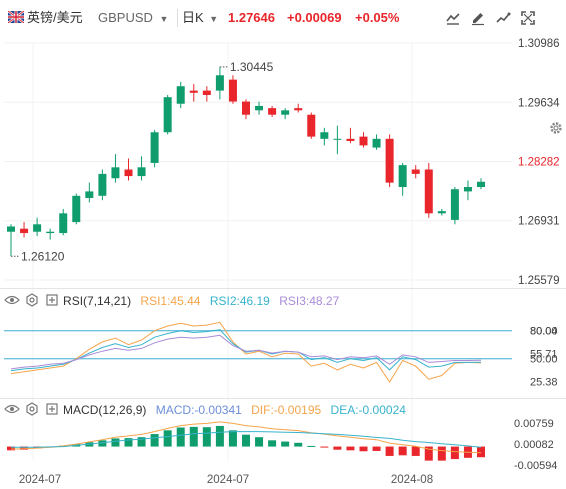 Image resolution: width=566 pixels, height=489 pixels. I want to click on high-price-label: 1.30445, so click(252, 67).